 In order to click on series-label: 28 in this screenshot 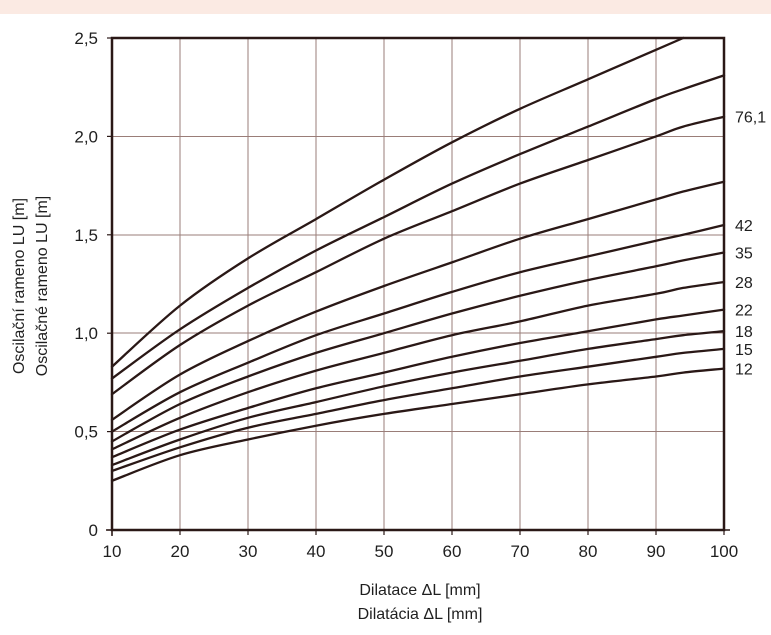, I will do `click(744, 283)`.